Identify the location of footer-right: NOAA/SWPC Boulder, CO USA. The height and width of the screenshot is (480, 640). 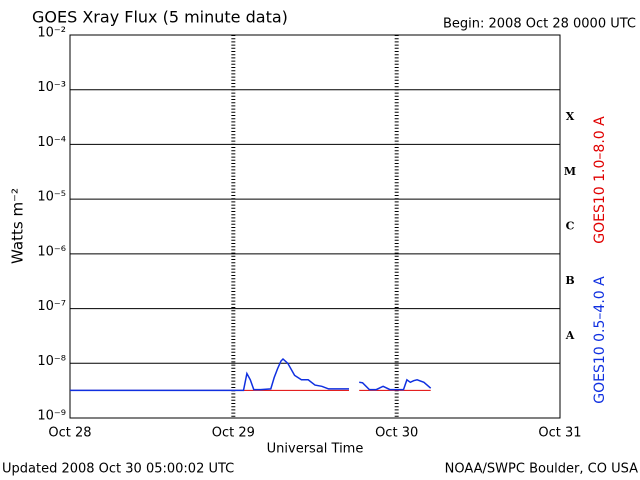
(541, 469).